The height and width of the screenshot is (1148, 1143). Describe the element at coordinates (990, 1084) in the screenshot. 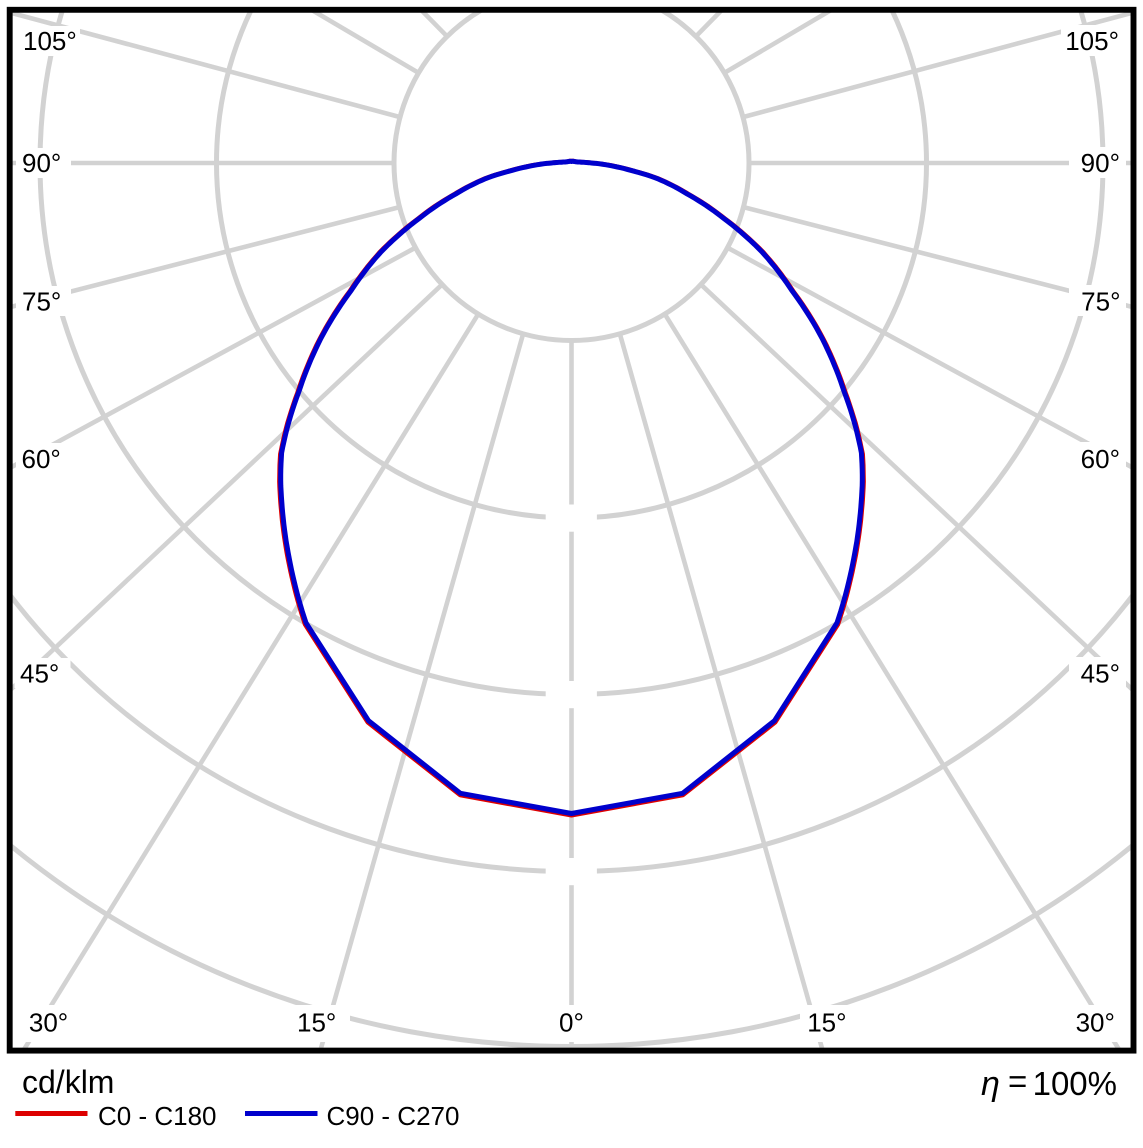

I see `svg-text: η` at that location.